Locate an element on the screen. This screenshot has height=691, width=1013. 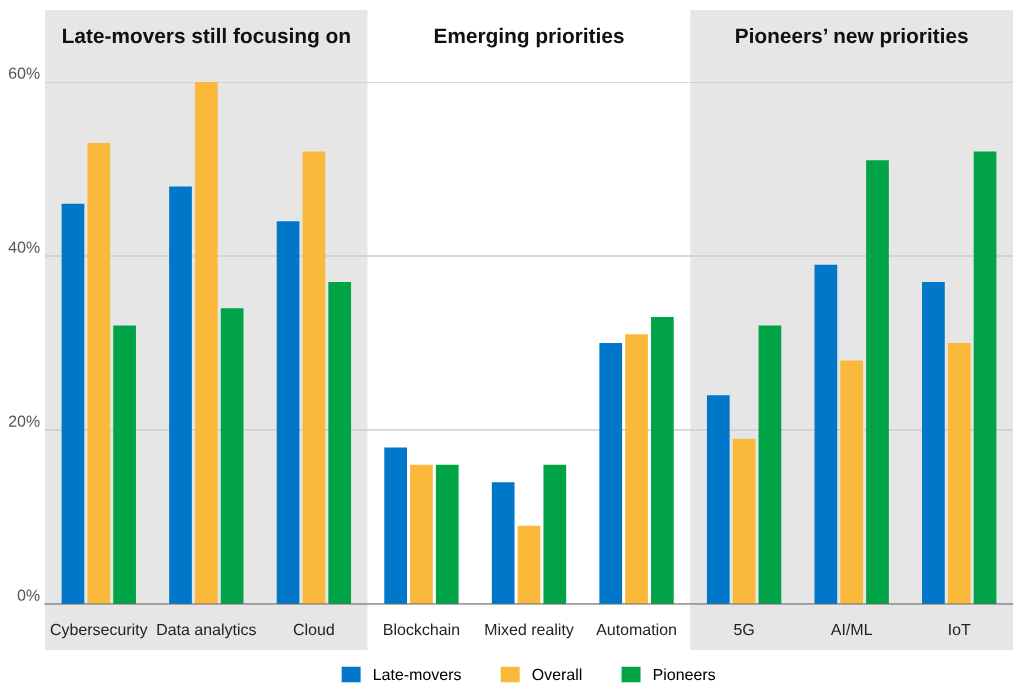
x-tick-label: Mixed reality is located at coordinates (529, 631).